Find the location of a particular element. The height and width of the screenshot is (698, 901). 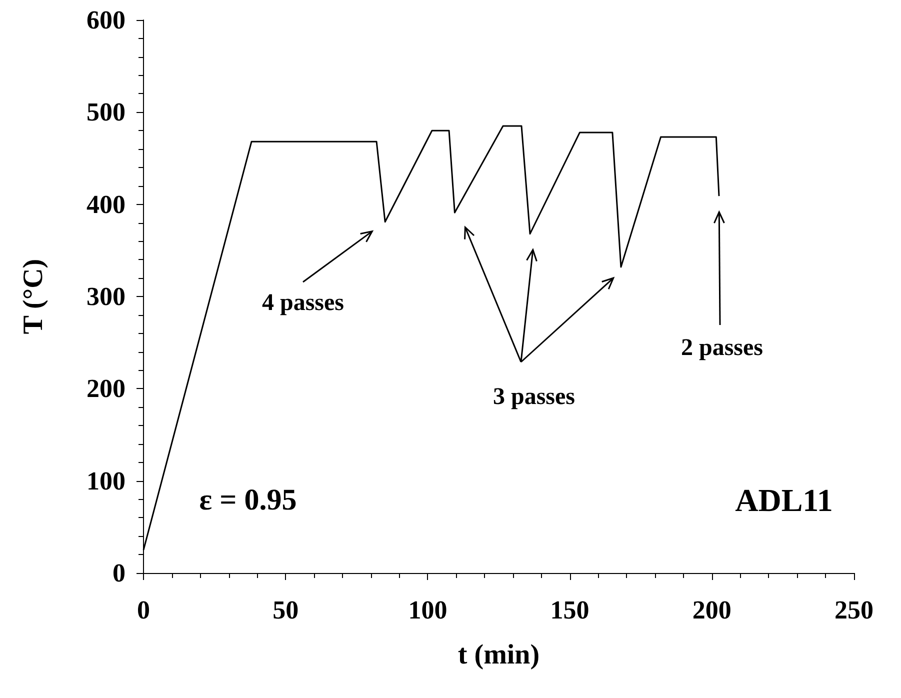

x-tick-label: 250 is located at coordinates (854, 610).